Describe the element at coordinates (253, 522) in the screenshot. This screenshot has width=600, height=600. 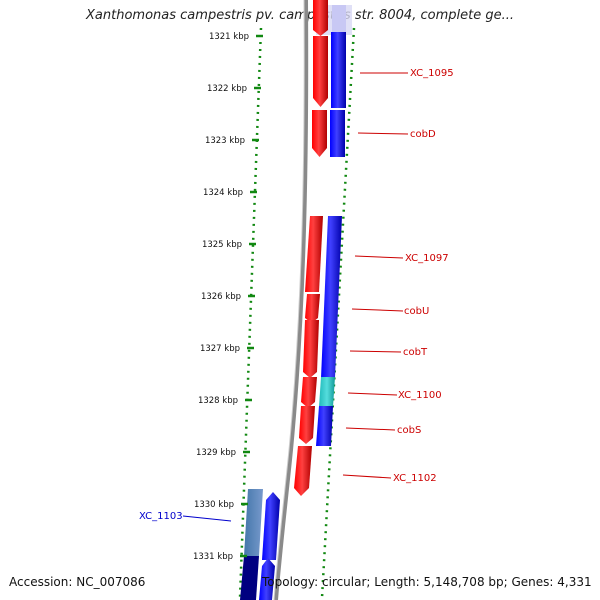
I see `gene-XC_1103-steel-cds` at that location.